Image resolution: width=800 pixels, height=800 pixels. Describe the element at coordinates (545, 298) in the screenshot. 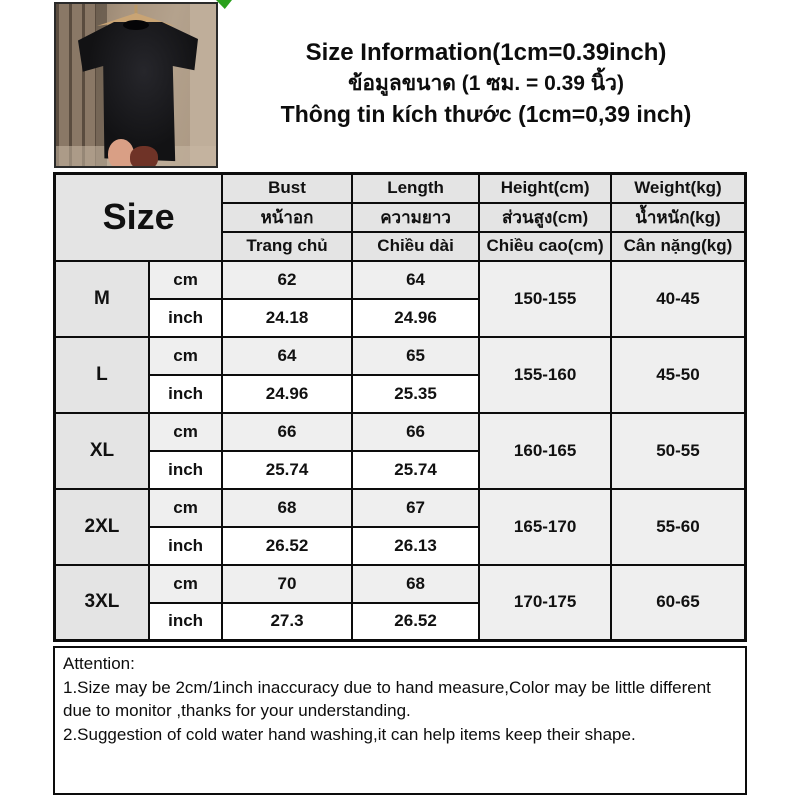

I see `height-cell: 150-155` at that location.